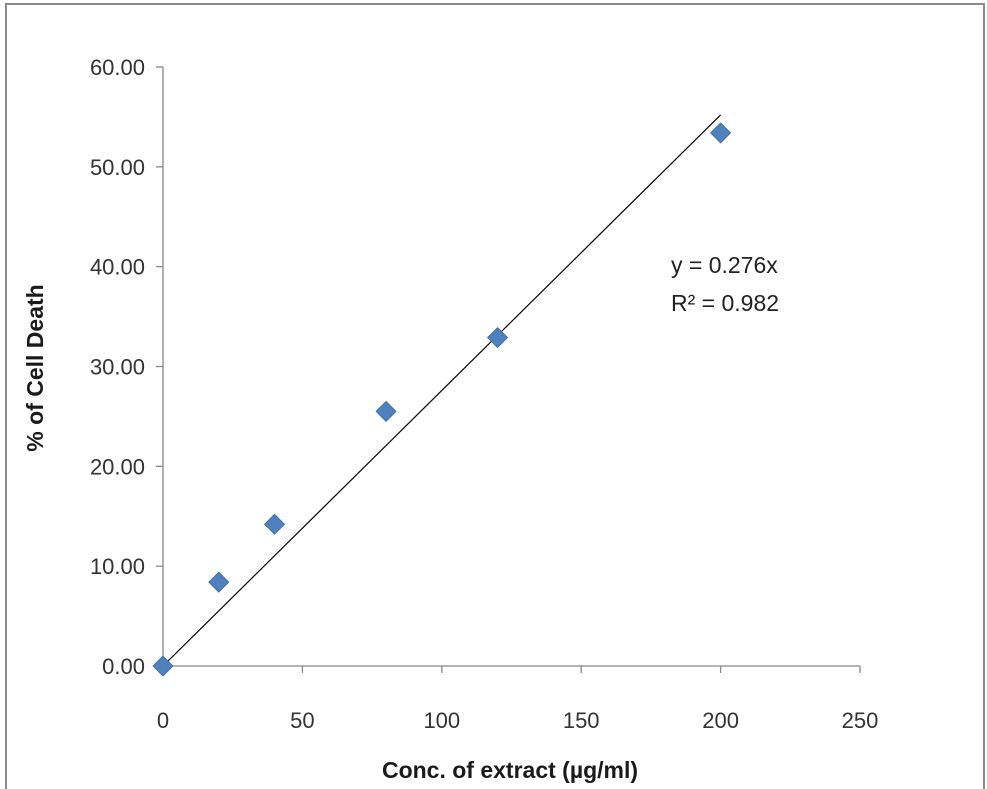 The width and height of the screenshot is (987, 789). What do you see at coordinates (163, 720) in the screenshot?
I see `x-tick-label: 0` at bounding box center [163, 720].